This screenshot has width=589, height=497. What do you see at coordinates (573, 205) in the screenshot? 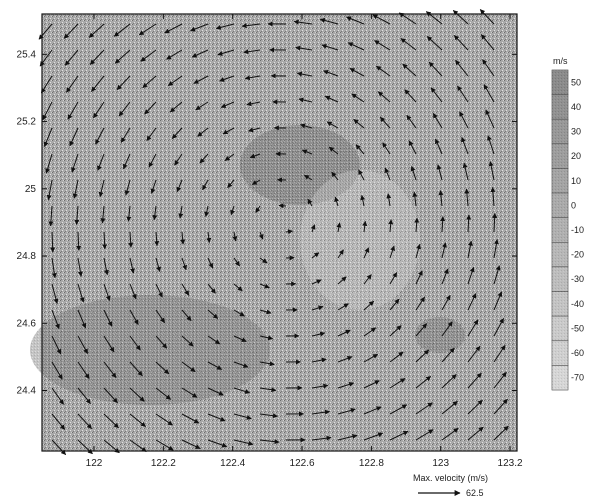
I see `colorbar-level-label: 0` at bounding box center [573, 205].